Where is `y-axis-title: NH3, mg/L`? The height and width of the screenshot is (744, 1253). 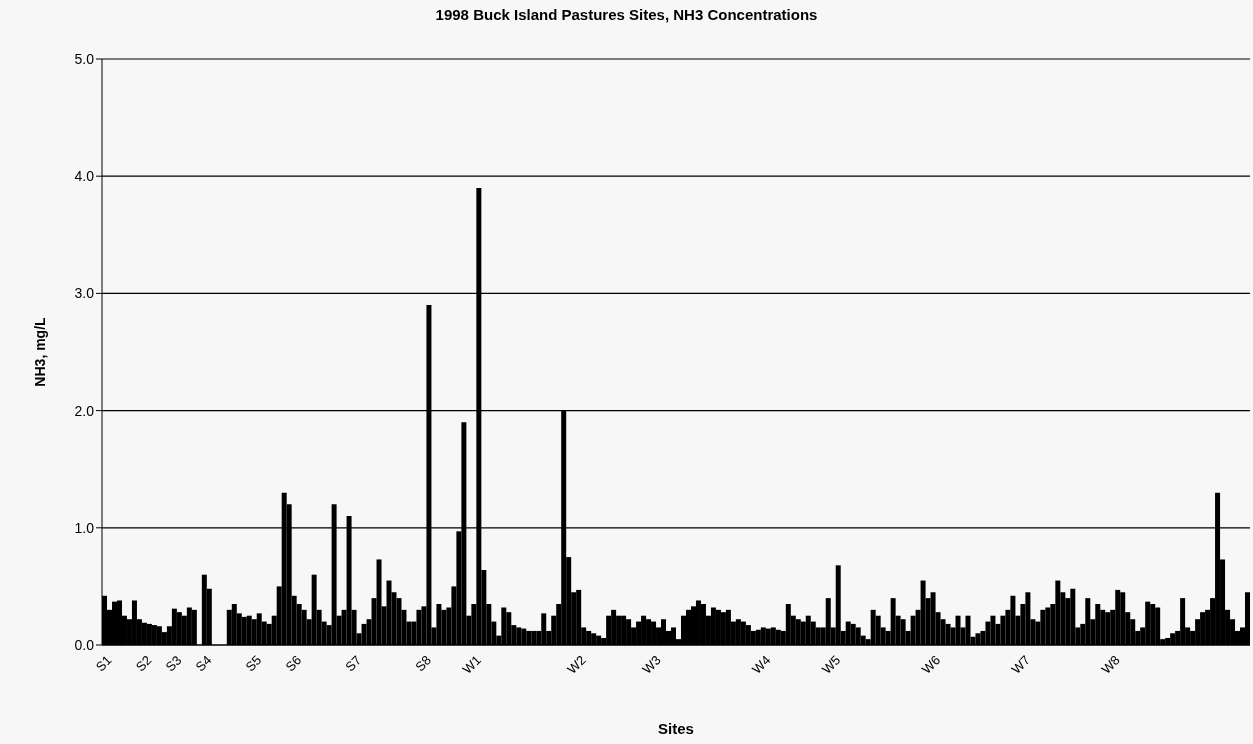
y-axis-title: NH3, mg/L is located at coordinates (39, 351).